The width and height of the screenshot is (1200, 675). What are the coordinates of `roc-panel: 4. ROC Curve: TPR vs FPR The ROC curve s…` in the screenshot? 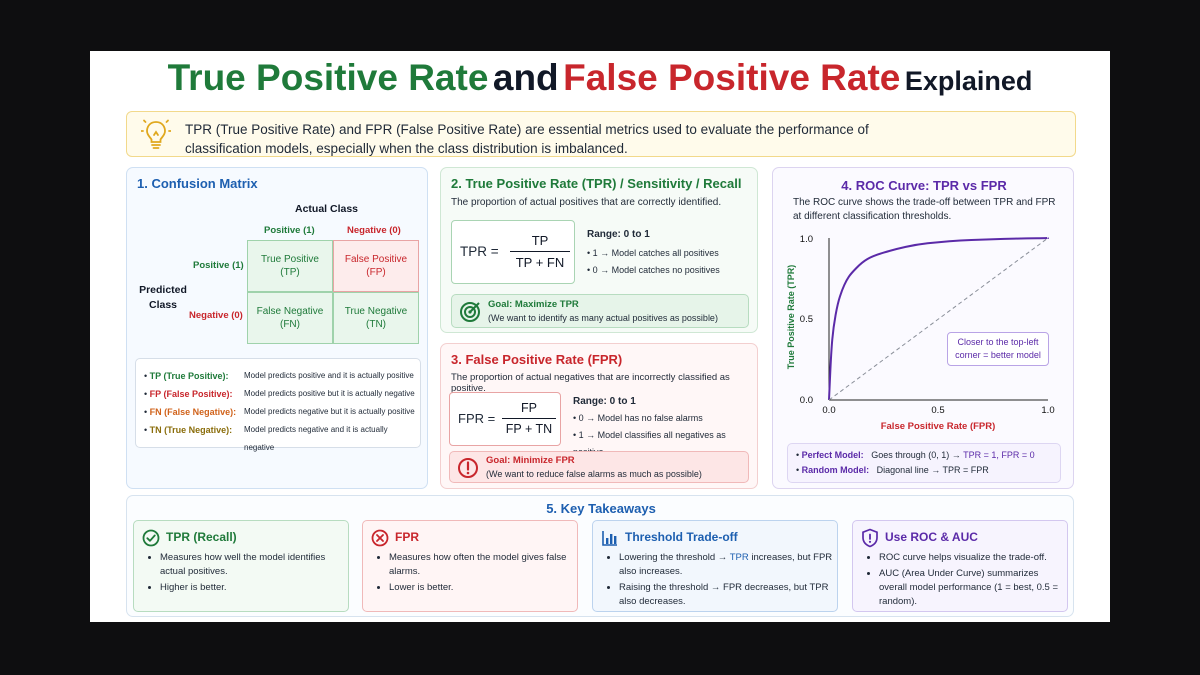 It's located at (923, 328).